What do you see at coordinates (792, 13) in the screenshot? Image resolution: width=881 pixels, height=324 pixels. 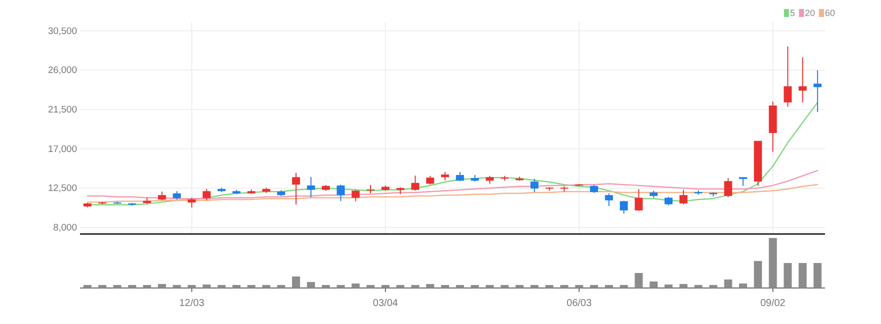 I see `legend-label: 5` at bounding box center [792, 13].